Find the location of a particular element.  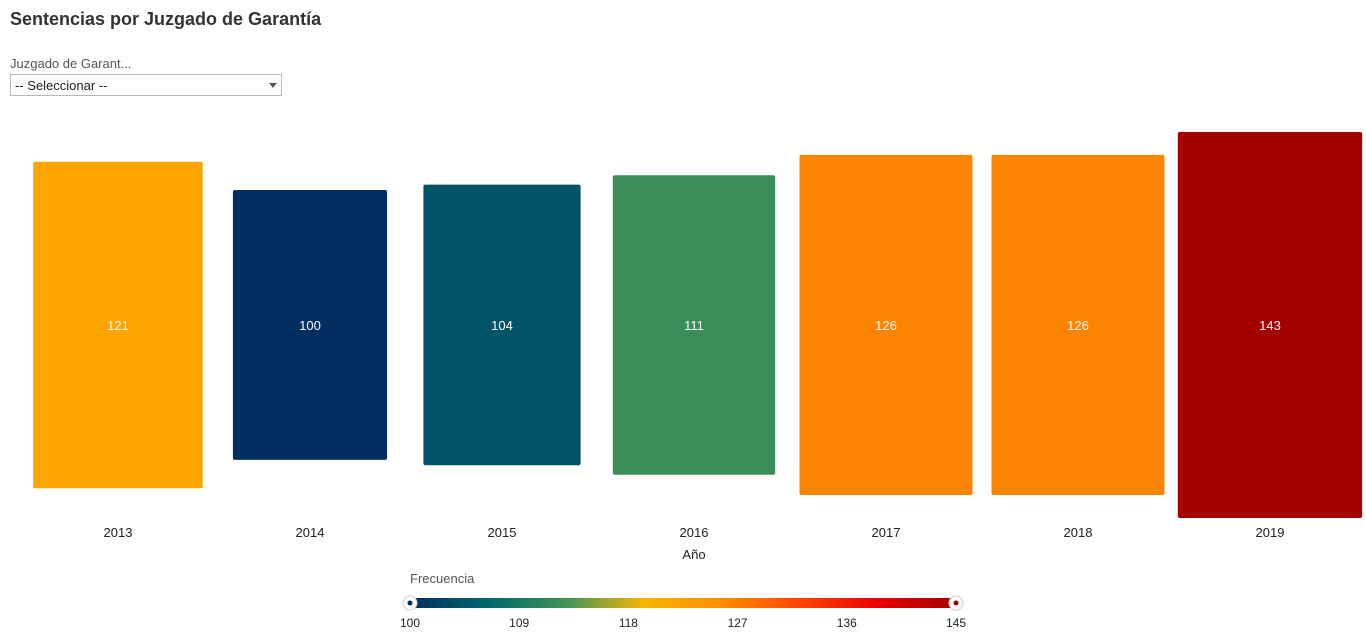

legend-tick-100: 100 is located at coordinates (410, 623).